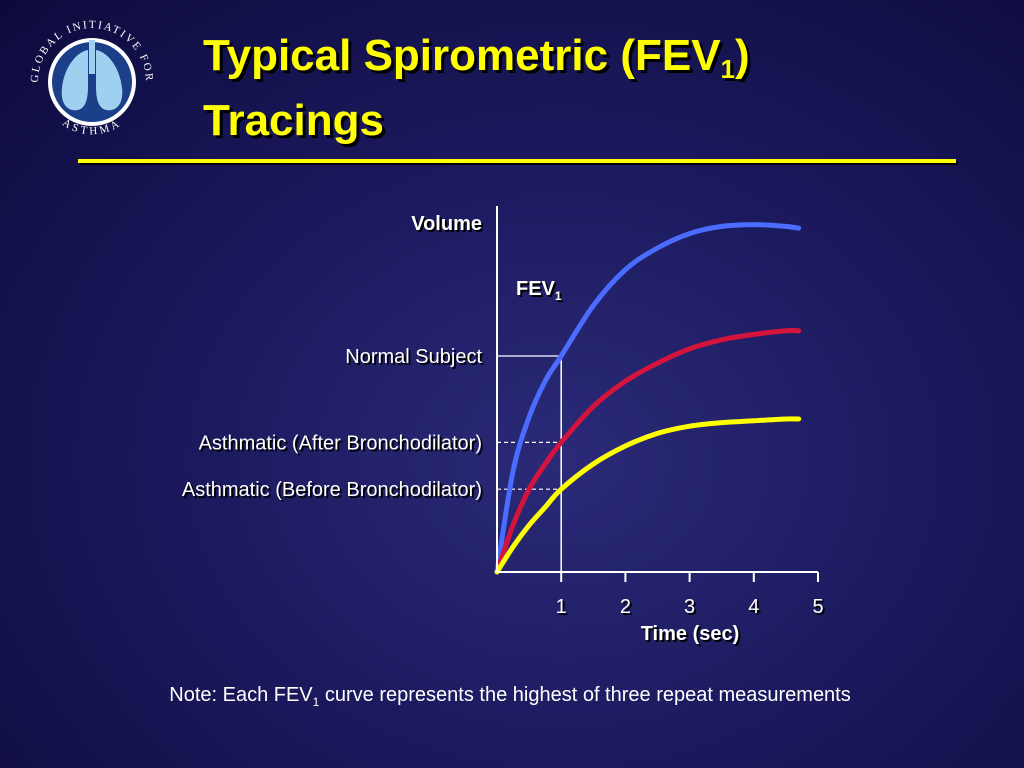 The image size is (1024, 768). I want to click on series-label-shadow: Asthmatic (Before Bronchodilator), so click(334, 492).